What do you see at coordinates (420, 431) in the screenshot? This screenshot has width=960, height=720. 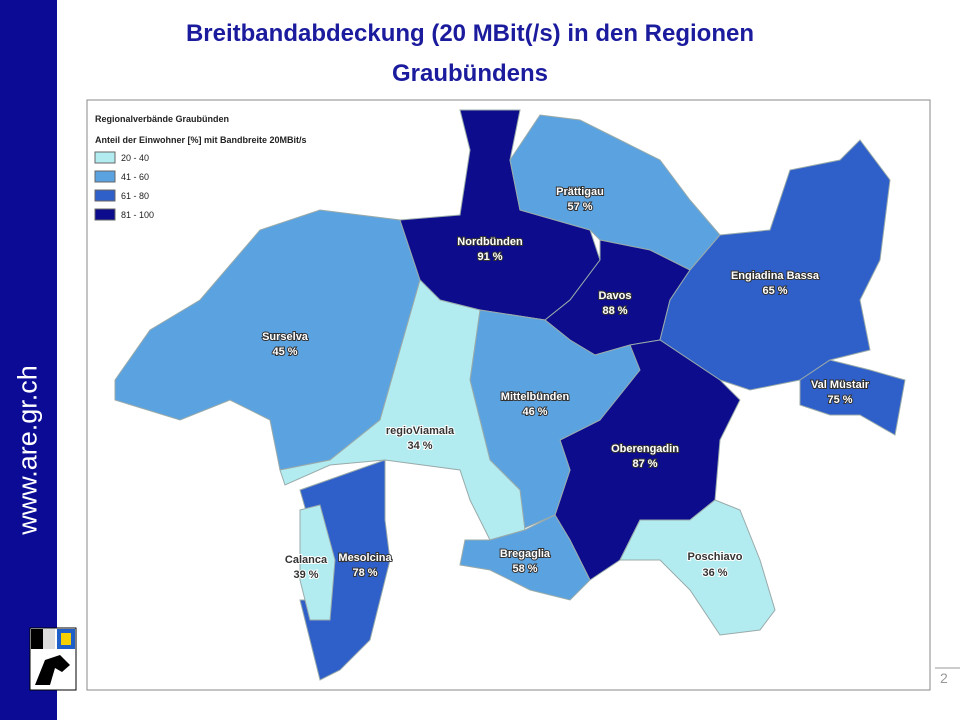 I see `region-name: regioViamala` at bounding box center [420, 431].